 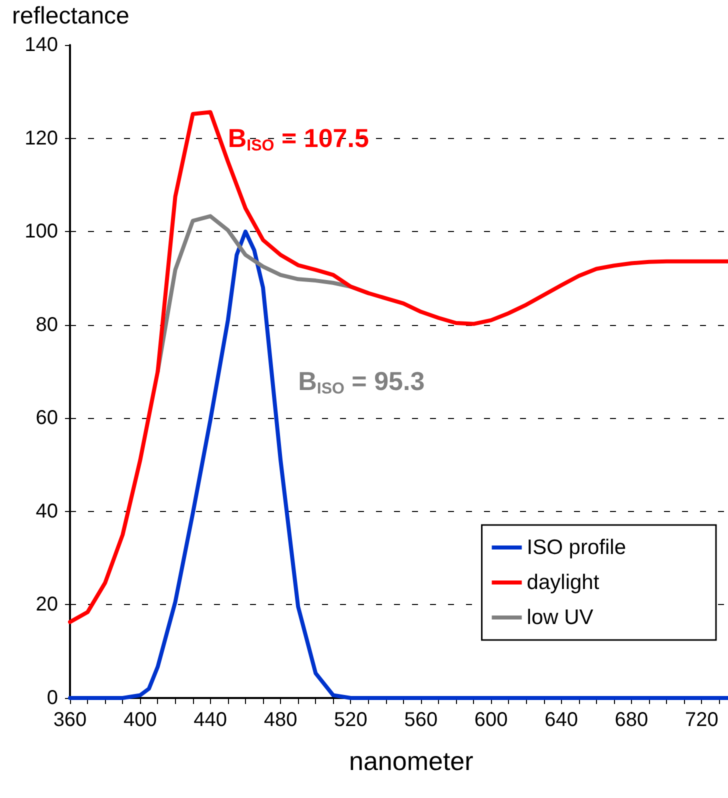 What do you see at coordinates (411, 761) in the screenshot?
I see `x-axis-title: nanometer` at bounding box center [411, 761].